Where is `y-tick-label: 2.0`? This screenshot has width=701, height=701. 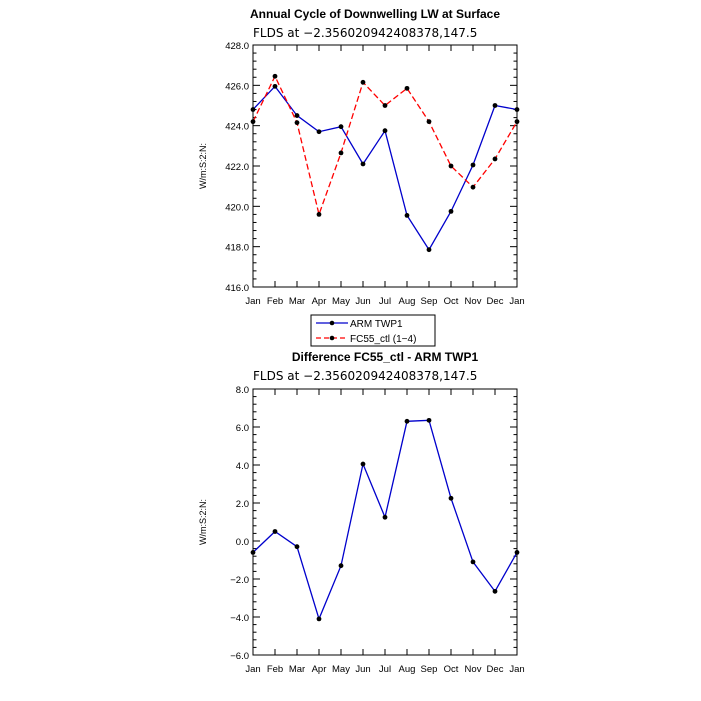 y-tick-label: 2.0 is located at coordinates (242, 504).